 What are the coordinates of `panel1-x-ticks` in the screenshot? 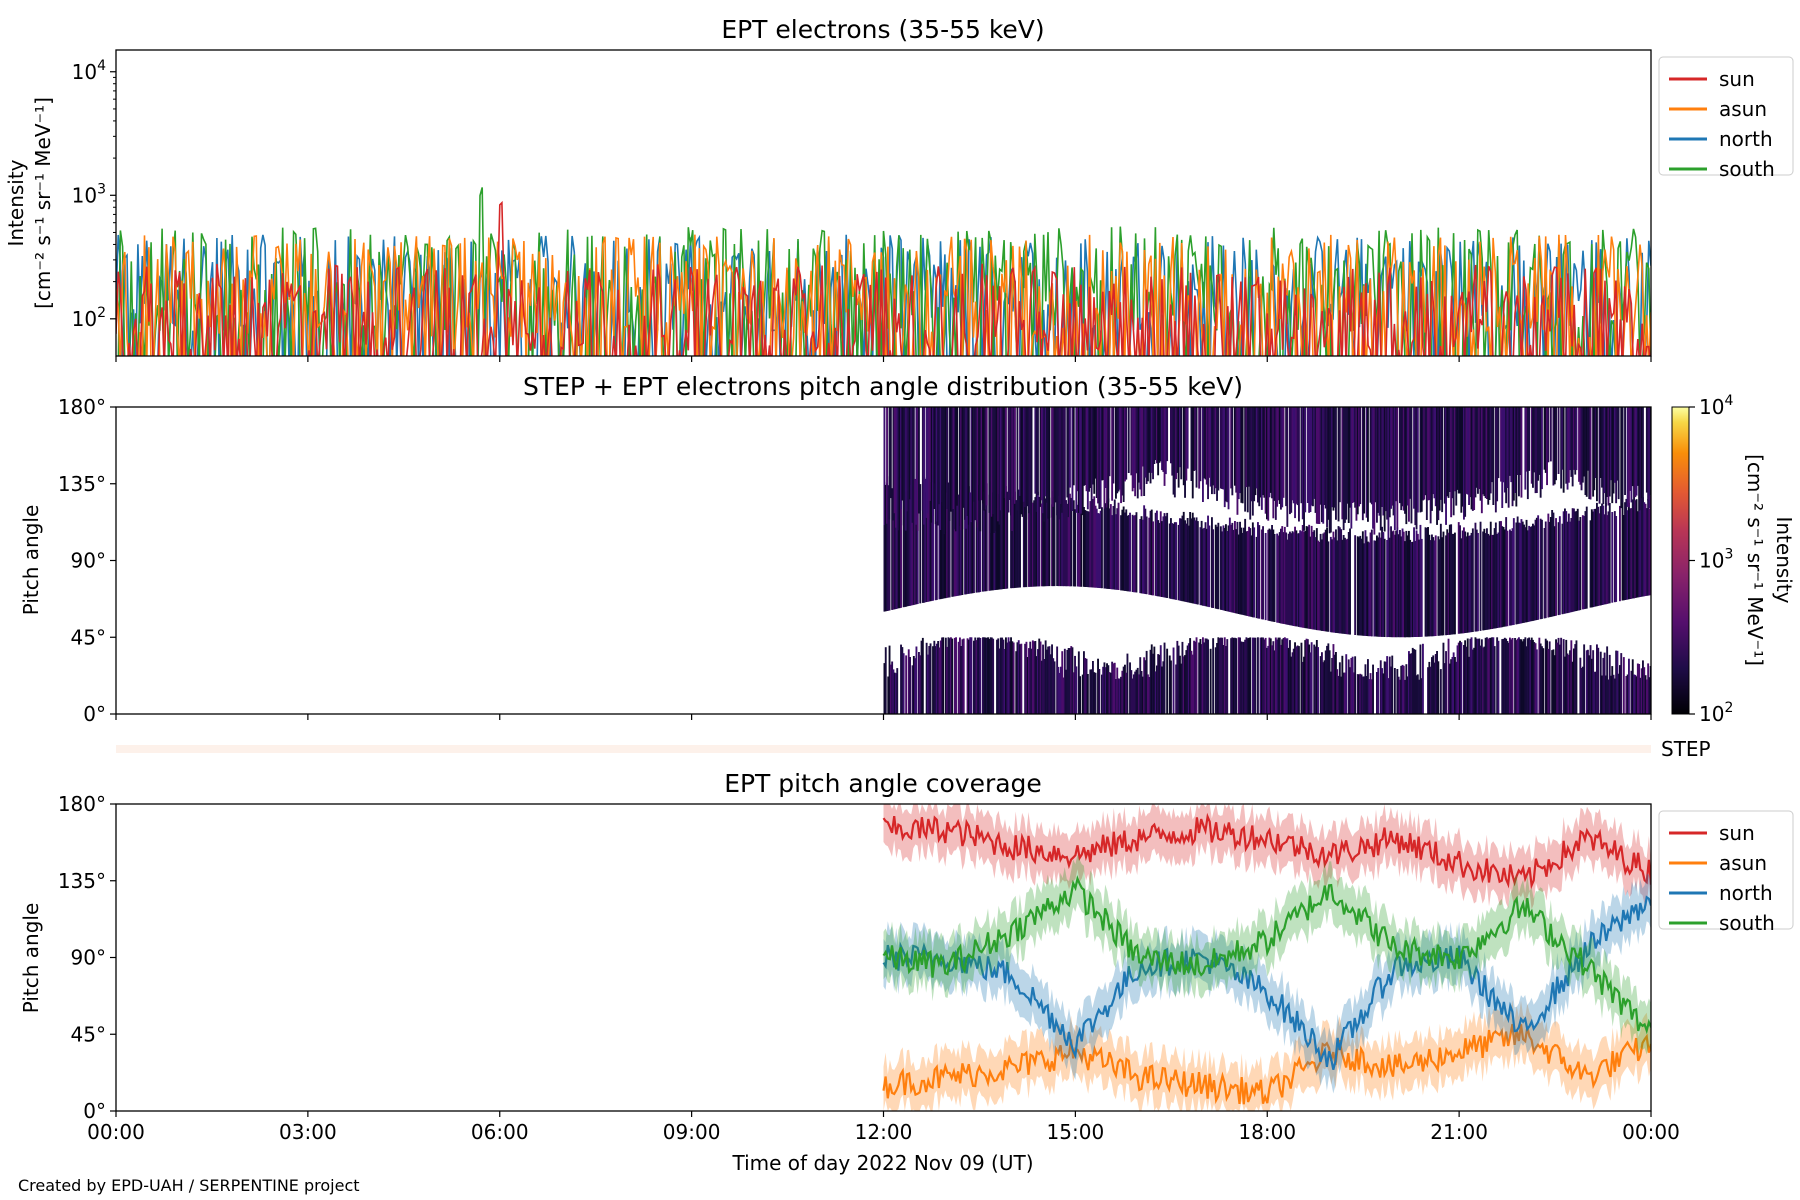 It's located at (883, 359).